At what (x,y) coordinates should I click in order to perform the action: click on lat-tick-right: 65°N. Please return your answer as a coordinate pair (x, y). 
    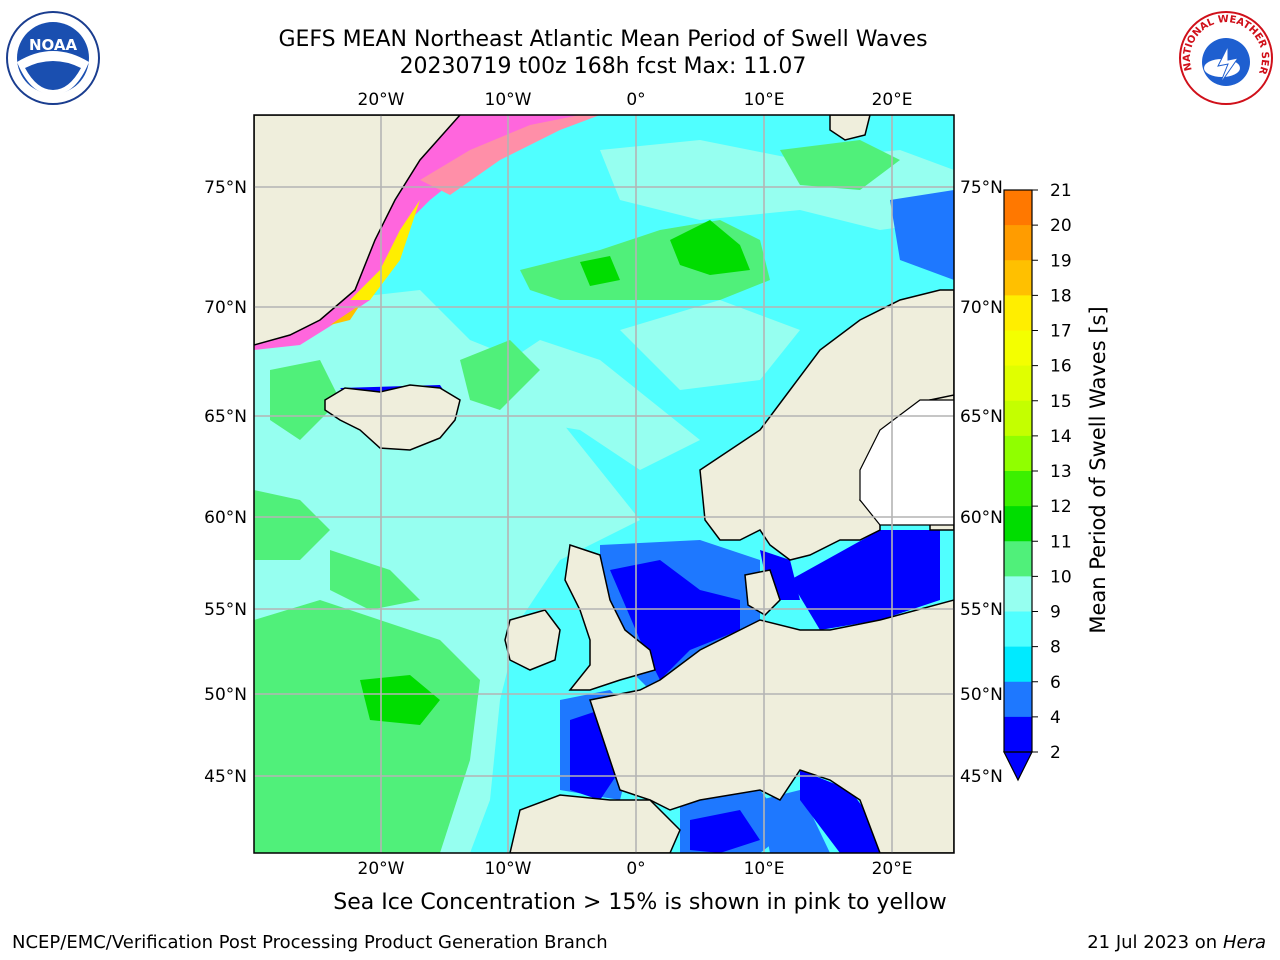
    Looking at the image, I should click on (981, 417).